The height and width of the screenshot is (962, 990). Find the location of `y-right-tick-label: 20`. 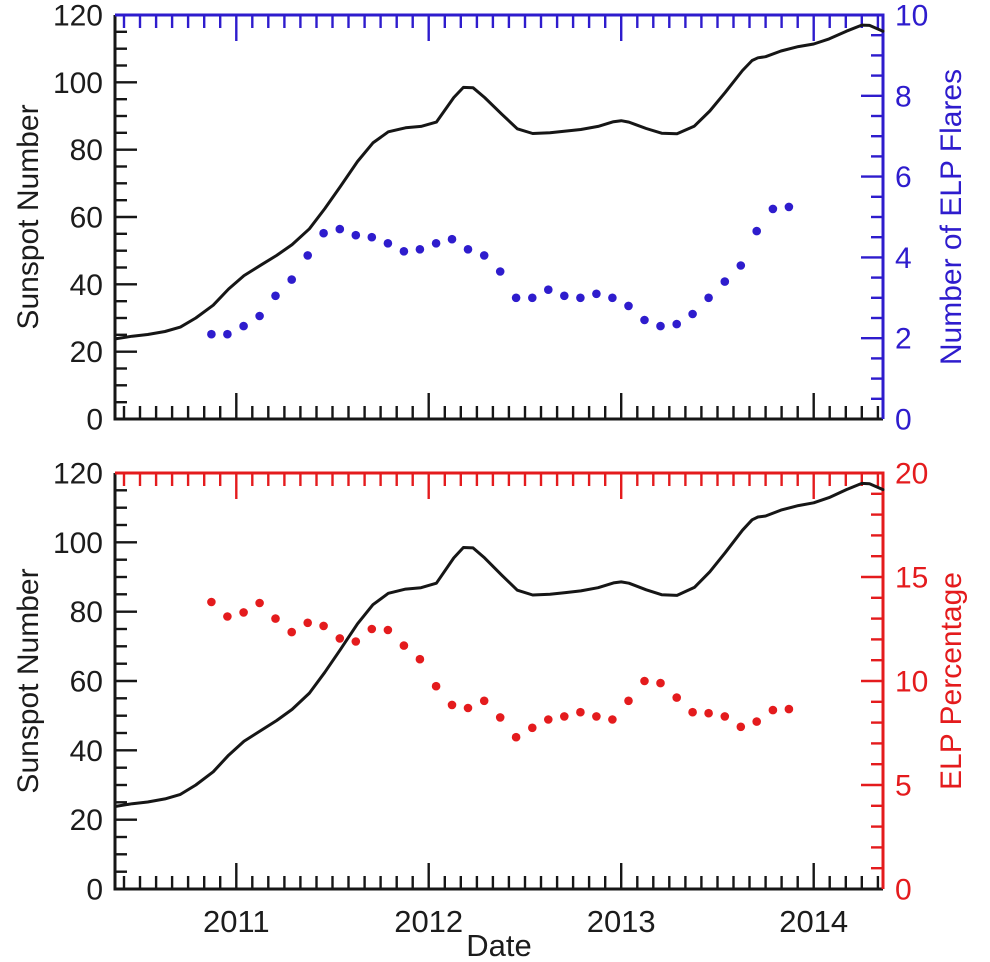

y-right-tick-label: 20 is located at coordinates (911, 474).